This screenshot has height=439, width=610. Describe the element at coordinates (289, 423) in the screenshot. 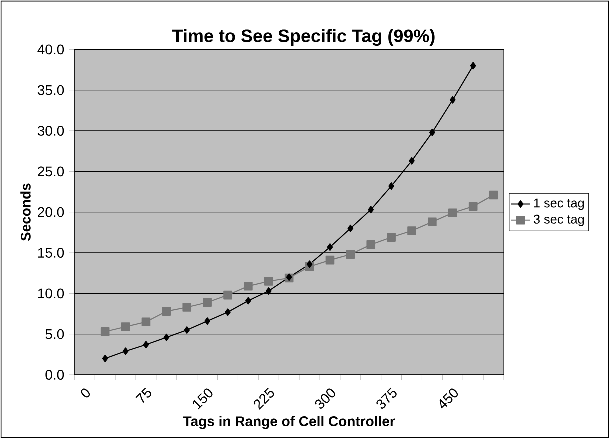

I see `x-axis-title: Tags in Range of Cell Controller` at that location.